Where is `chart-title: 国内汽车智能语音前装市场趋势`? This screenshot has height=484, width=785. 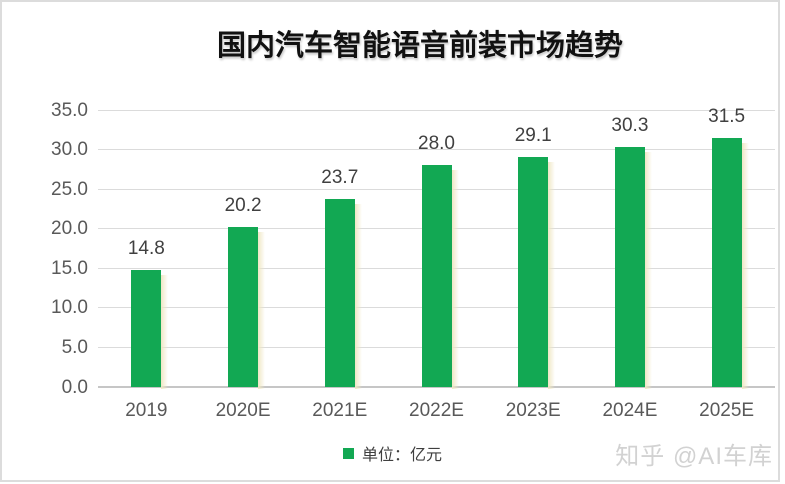
chart-title: 国内汽车智能语音前装市场趋势 is located at coordinates (419, 46).